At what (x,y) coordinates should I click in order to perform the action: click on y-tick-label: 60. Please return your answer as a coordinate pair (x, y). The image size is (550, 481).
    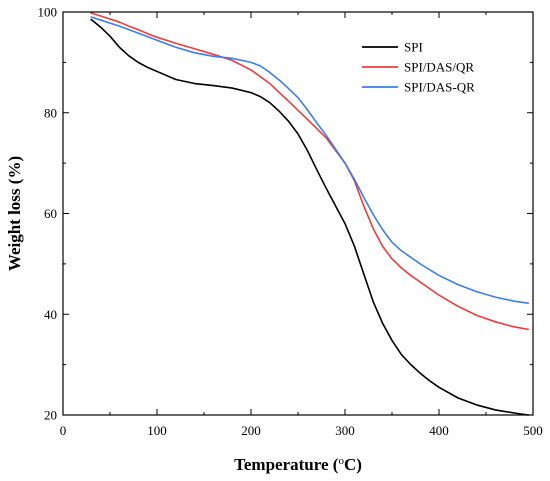
    Looking at the image, I should click on (50, 213).